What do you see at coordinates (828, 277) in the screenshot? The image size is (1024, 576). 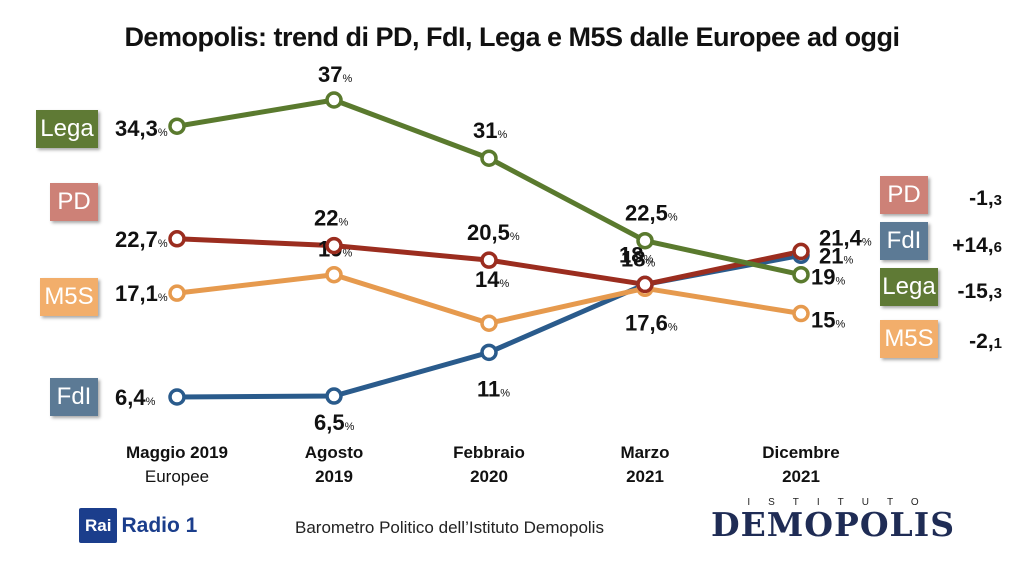 I see `data-label-lega-4: 19%` at bounding box center [828, 277].